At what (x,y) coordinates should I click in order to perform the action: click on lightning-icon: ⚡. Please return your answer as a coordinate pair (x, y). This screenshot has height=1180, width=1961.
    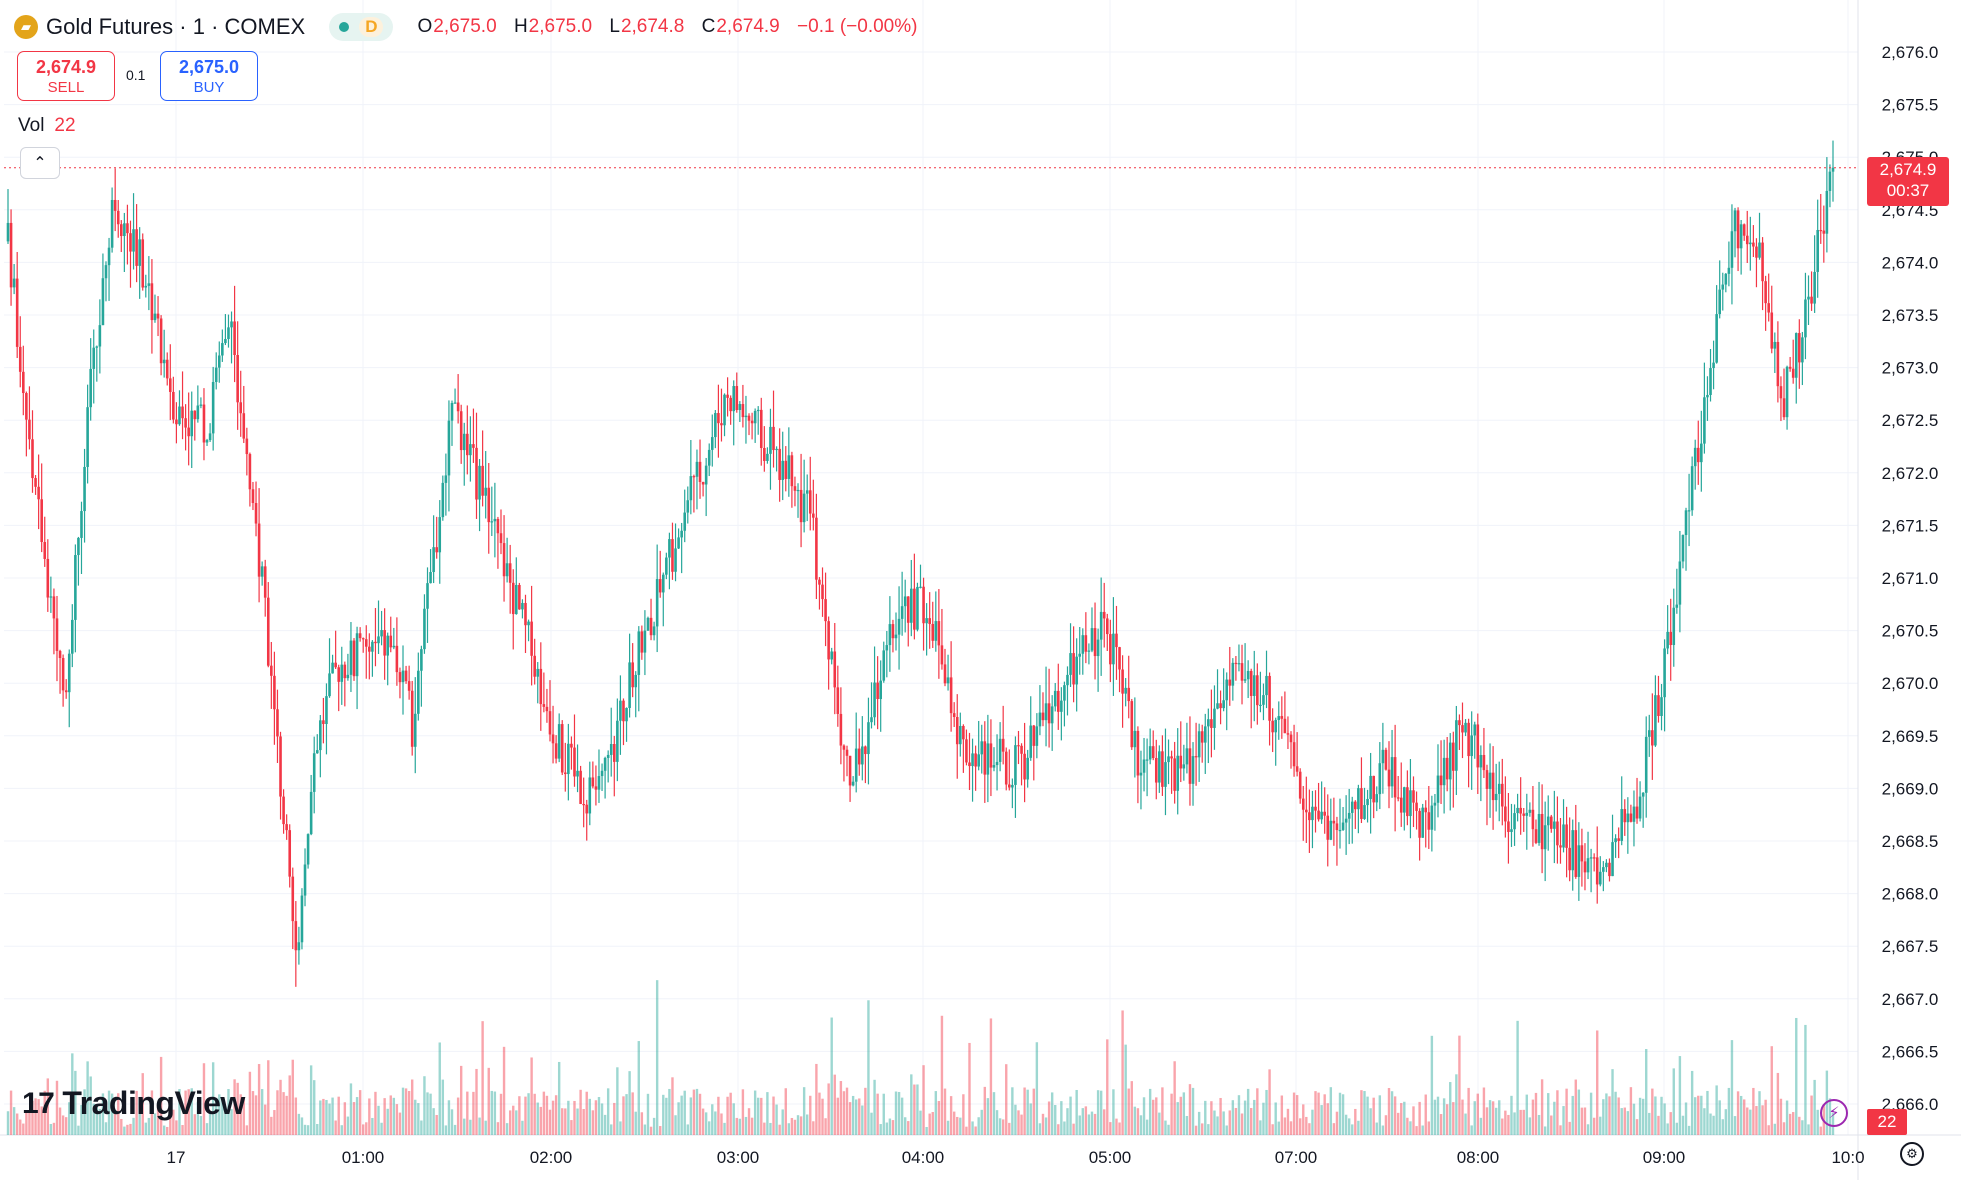
    Looking at the image, I should click on (1834, 1113).